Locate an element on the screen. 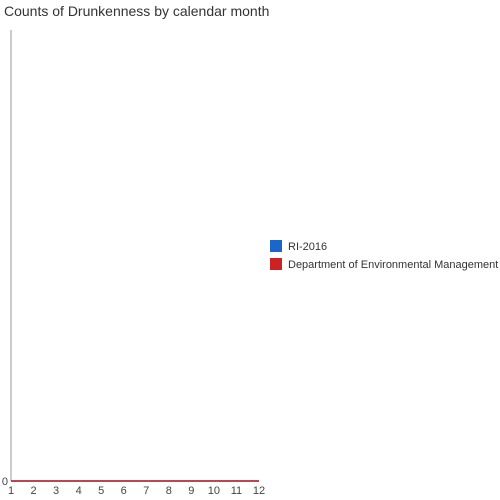 The height and width of the screenshot is (500, 500). x-tick-labels: 1 2 3 4 5 6 7 8 9 10 11 12 is located at coordinates (136, 491).